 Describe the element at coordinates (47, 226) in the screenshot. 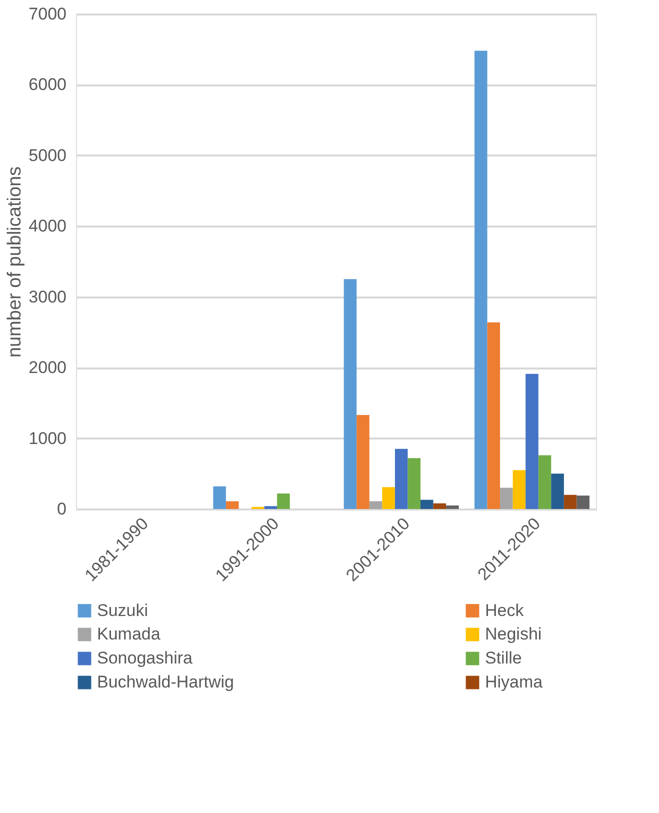

I see `y-tick-label: 4000` at that location.